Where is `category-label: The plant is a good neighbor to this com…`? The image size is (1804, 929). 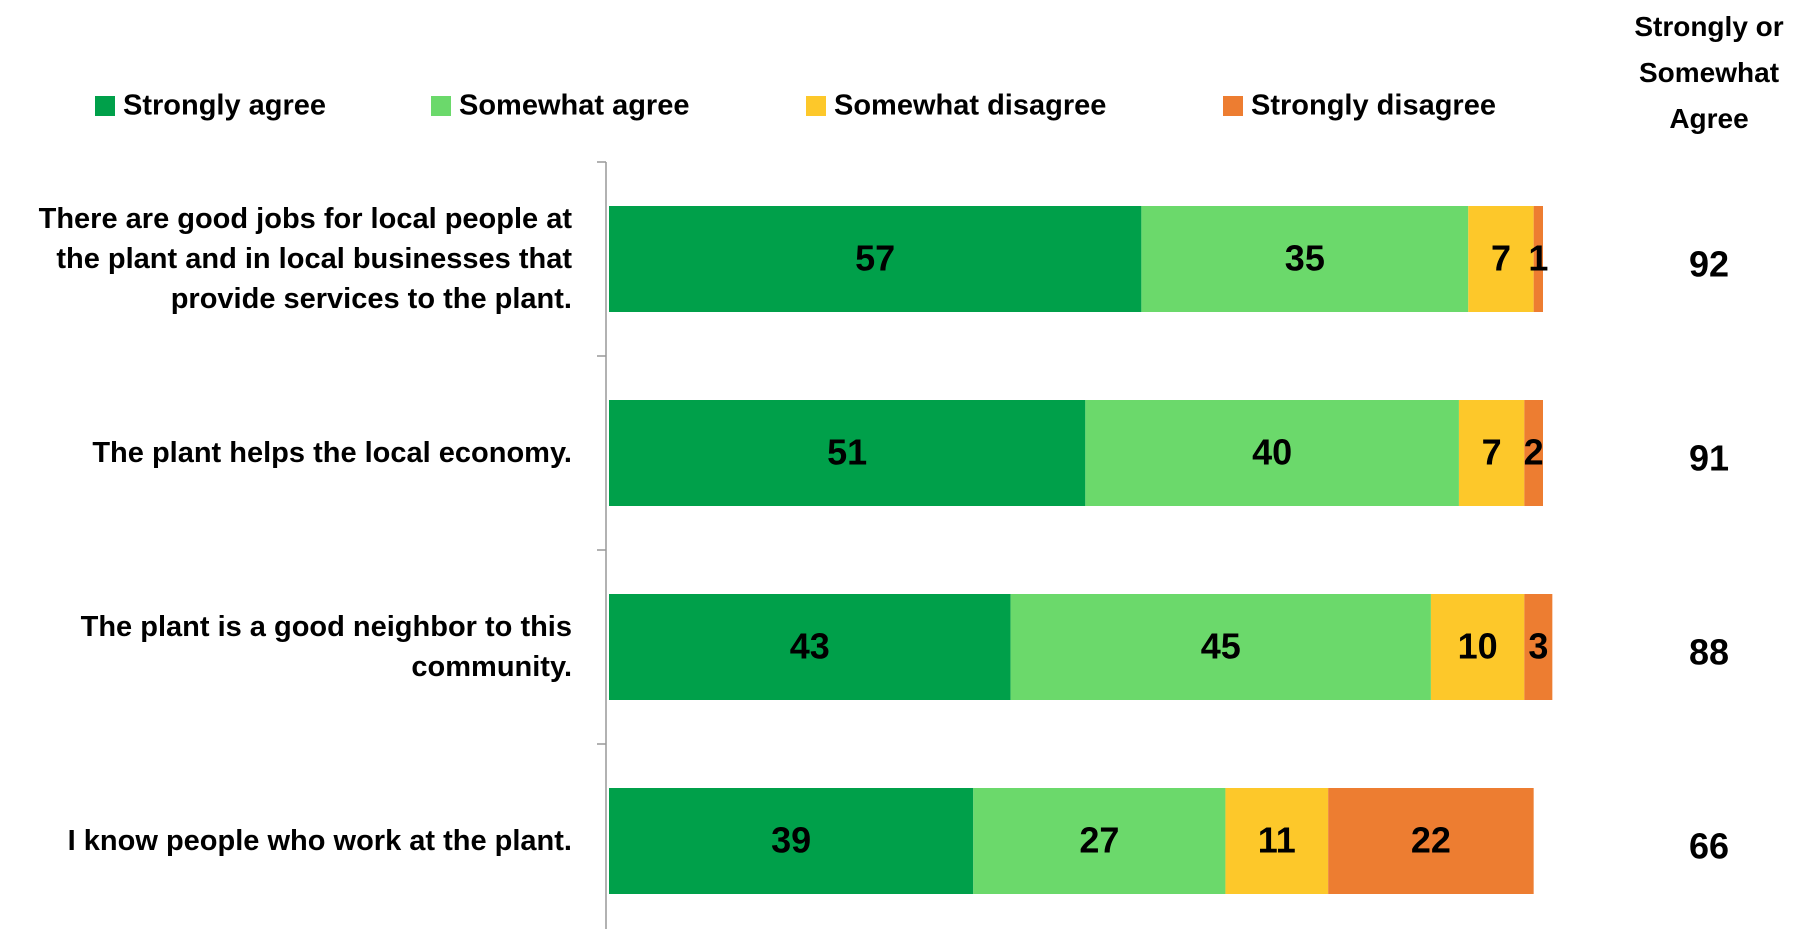 category-label: The plant is a good neighbor to this com… is located at coordinates (326, 647).